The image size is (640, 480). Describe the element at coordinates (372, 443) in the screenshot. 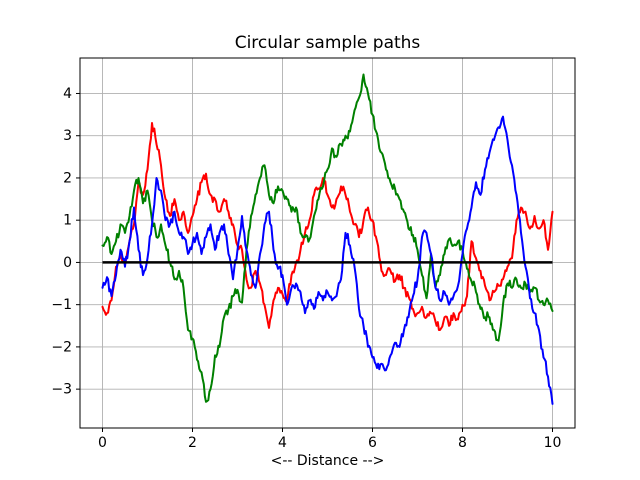

I see `x-tick-label: 6` at that location.